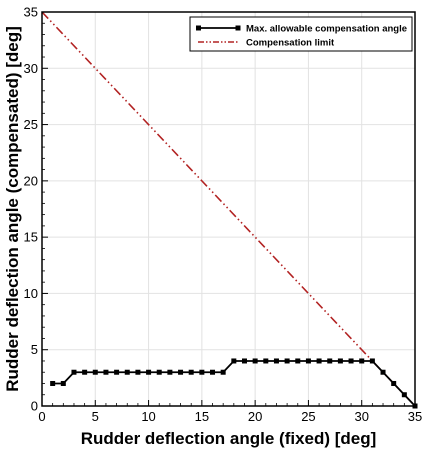 This screenshot has height=452, width=426. I want to click on x-tick-label: 25, so click(308, 416).